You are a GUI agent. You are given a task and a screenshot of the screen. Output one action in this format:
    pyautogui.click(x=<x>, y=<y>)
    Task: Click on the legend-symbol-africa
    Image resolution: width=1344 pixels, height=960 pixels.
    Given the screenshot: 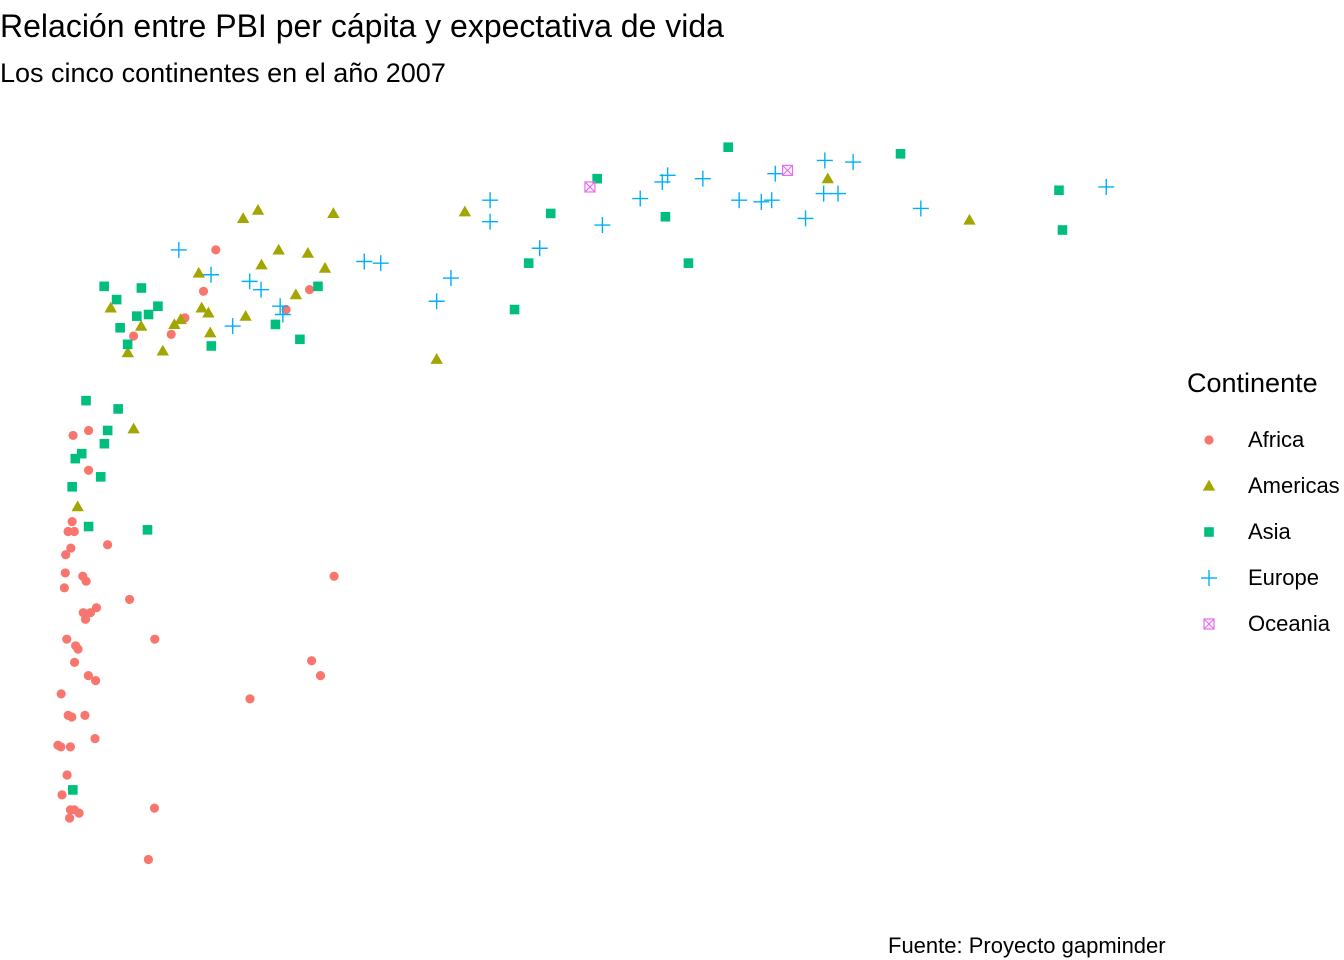 What is the action you would take?
    pyautogui.click(x=1209, y=440)
    